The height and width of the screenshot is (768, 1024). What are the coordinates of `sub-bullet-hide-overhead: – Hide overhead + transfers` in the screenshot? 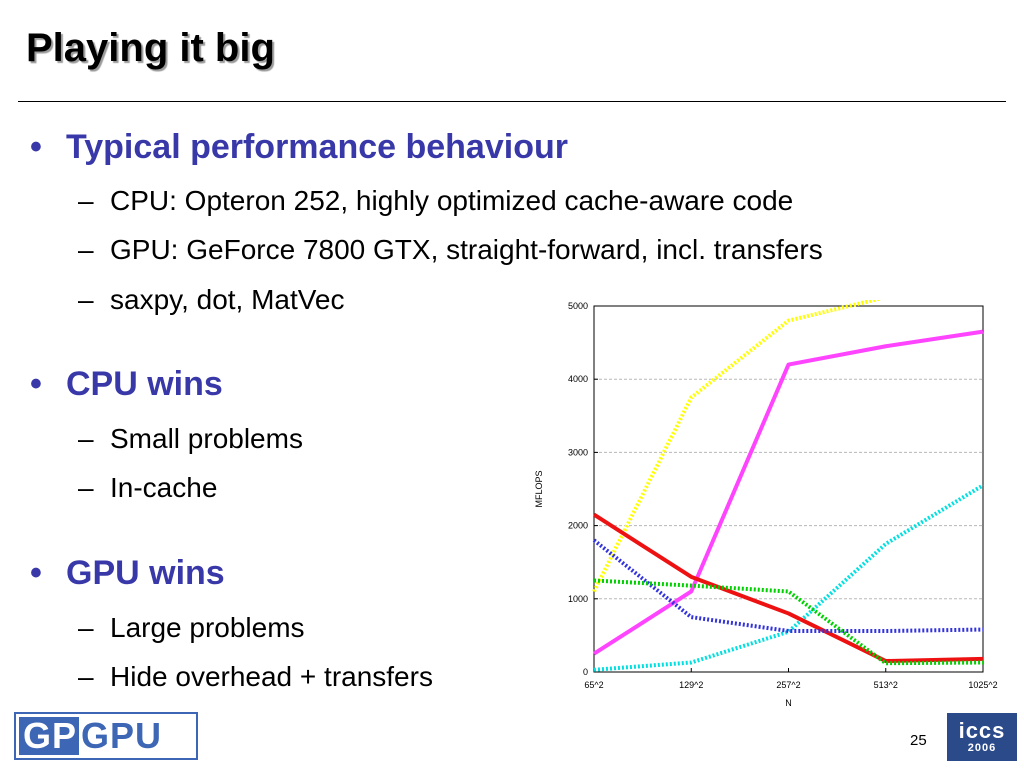 It's located at (255, 677).